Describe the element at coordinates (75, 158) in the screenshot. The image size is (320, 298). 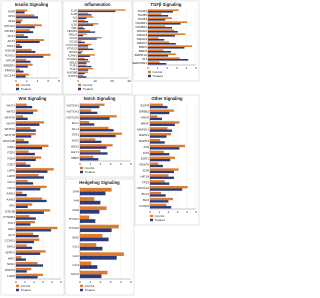
I see `y-tick-label: RBPJ` at that location.